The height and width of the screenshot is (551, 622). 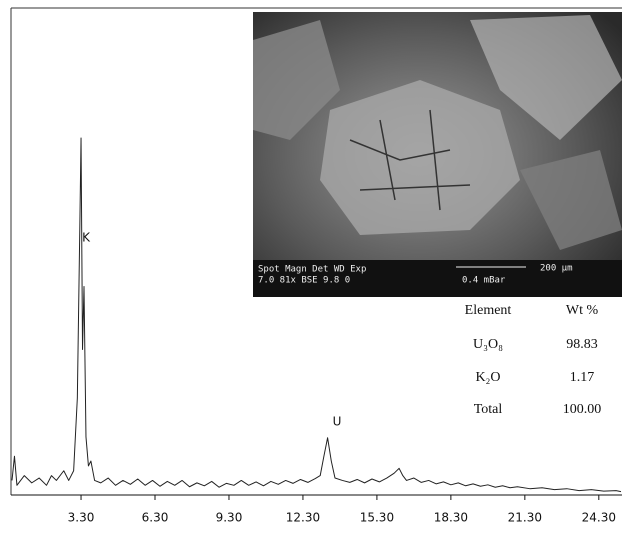 I want to click on table-cell: K₂O, so click(x=487, y=377).